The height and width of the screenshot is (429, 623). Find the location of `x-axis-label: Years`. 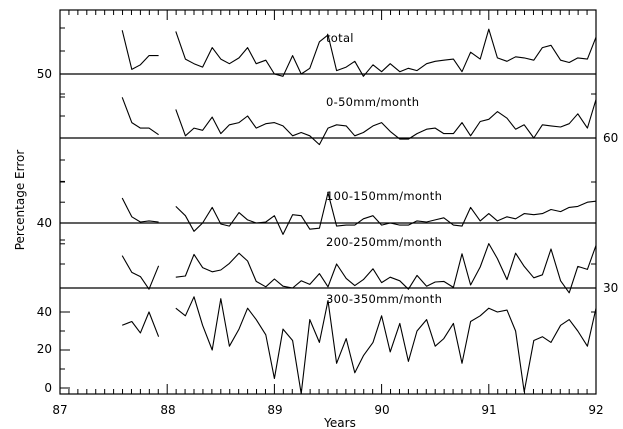

x-axis-label: Years is located at coordinates (339, 422).